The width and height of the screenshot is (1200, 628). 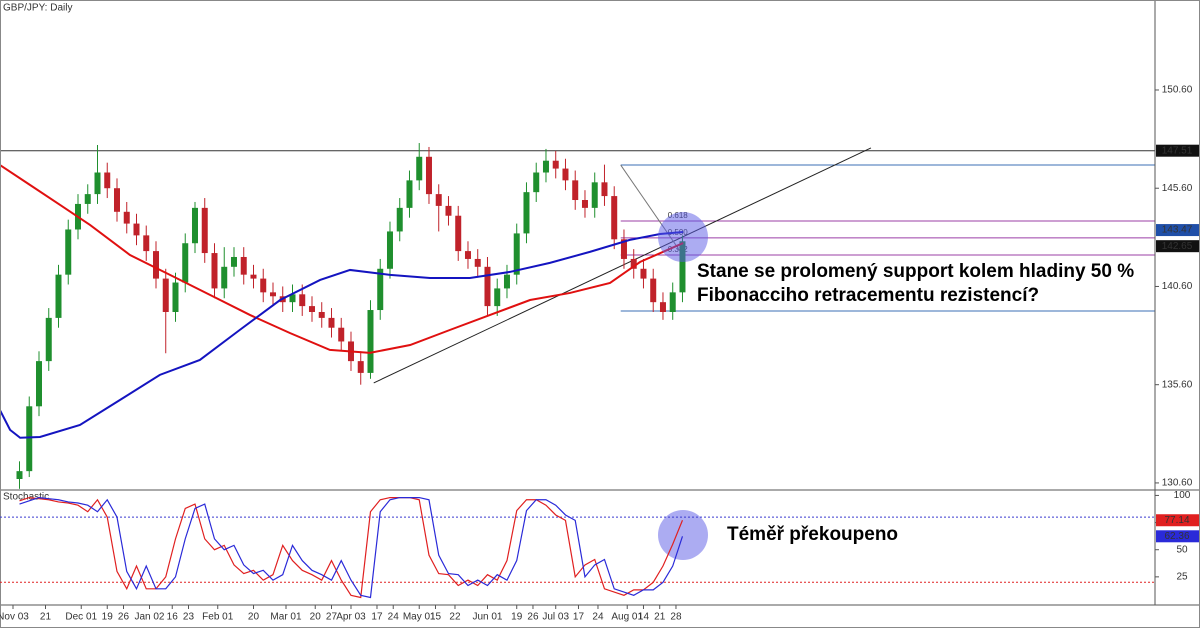 I want to click on x-tick-label: 27, so click(x=332, y=617).